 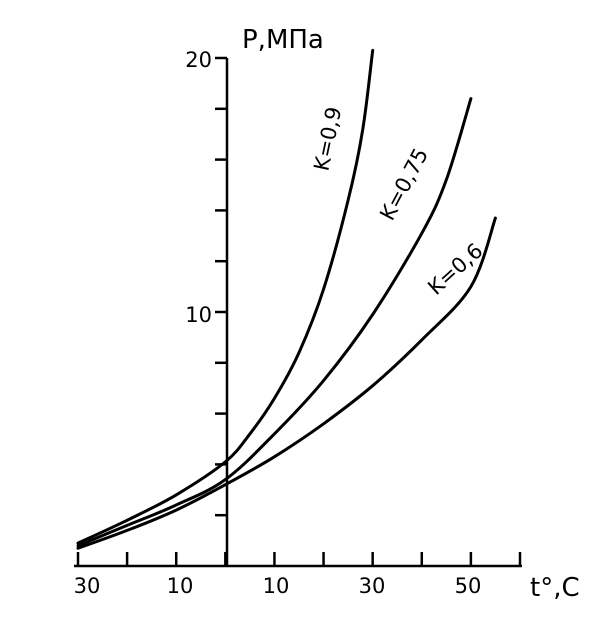 I want to click on x-tick-label-minus10: 10, so click(x=180, y=586).